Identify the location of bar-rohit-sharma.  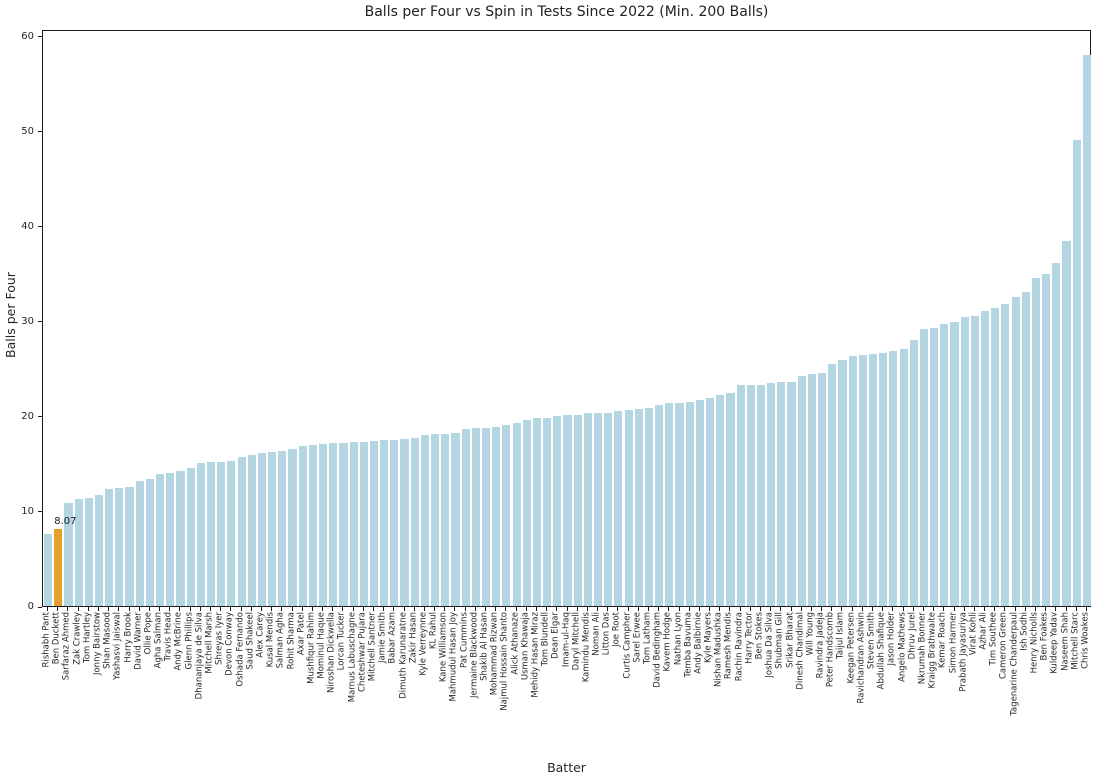
(292, 527).